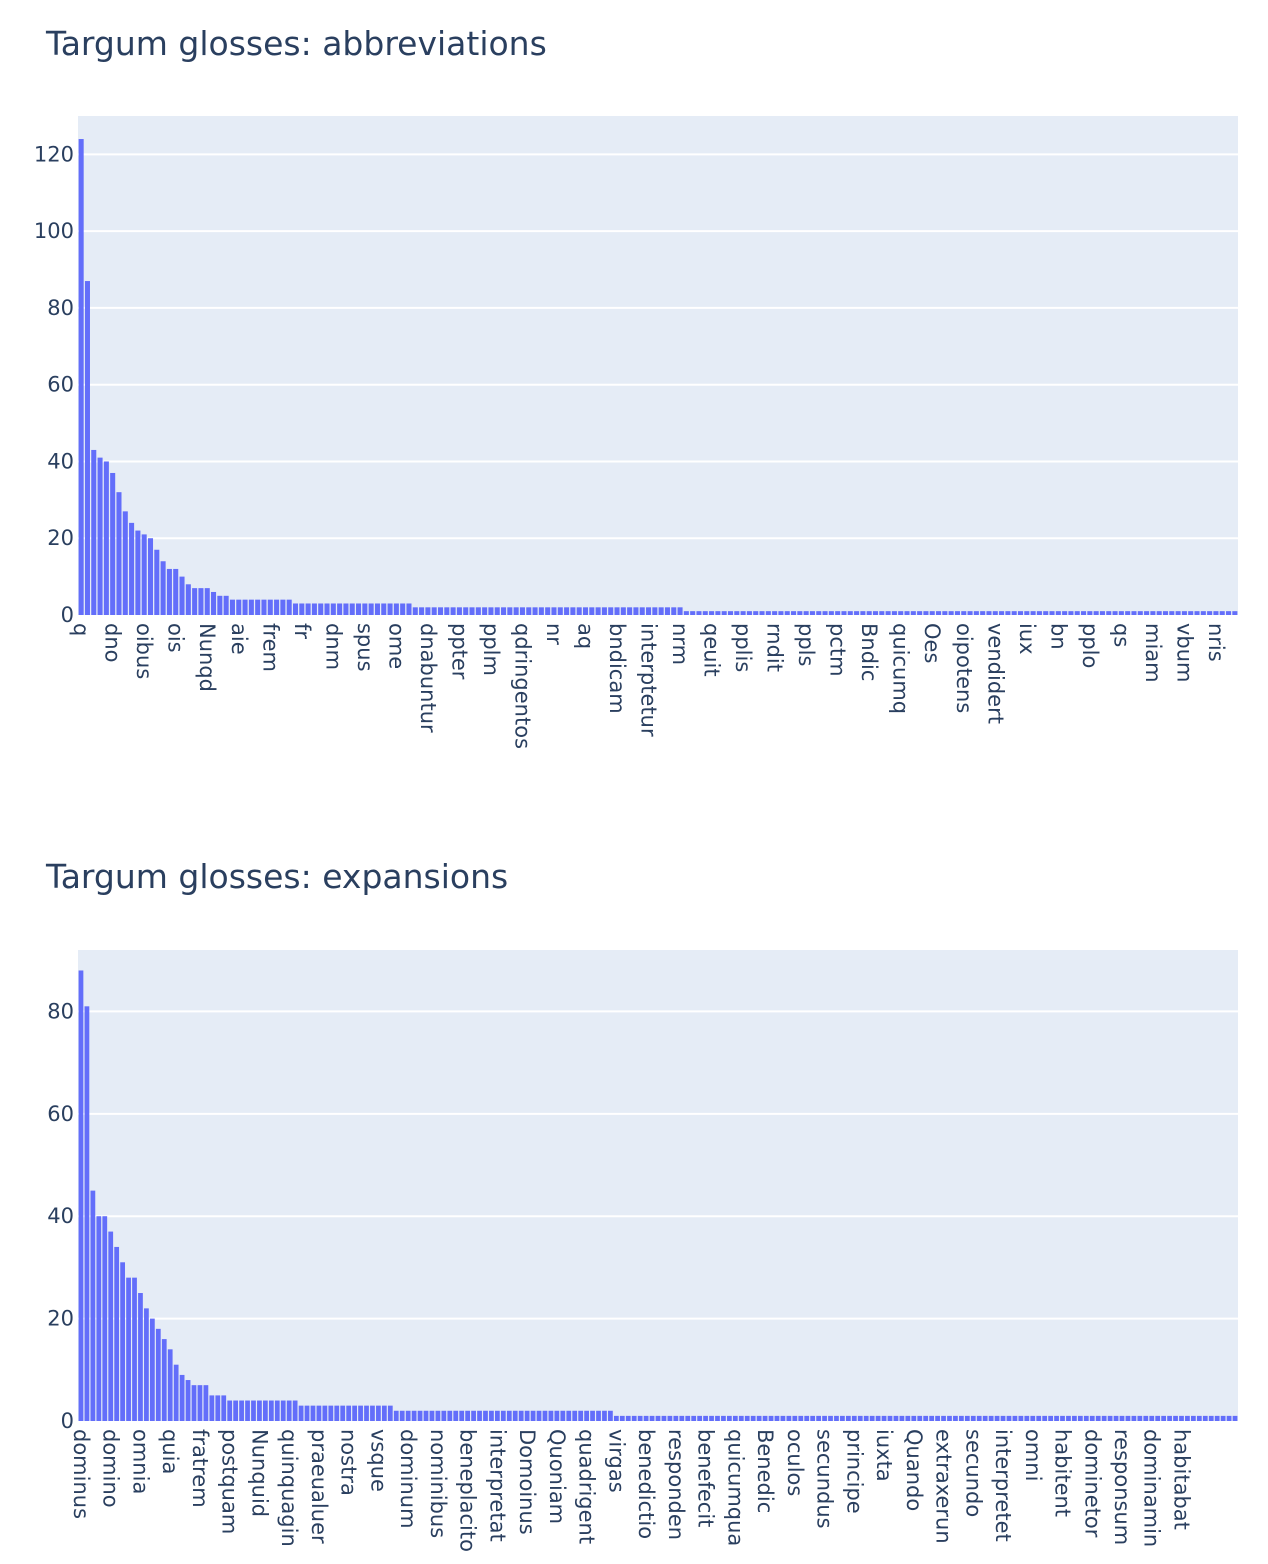 The width and height of the screenshot is (1268, 1564). What do you see at coordinates (854, 1471) in the screenshot?
I see `x-tick-label: principe` at bounding box center [854, 1471].